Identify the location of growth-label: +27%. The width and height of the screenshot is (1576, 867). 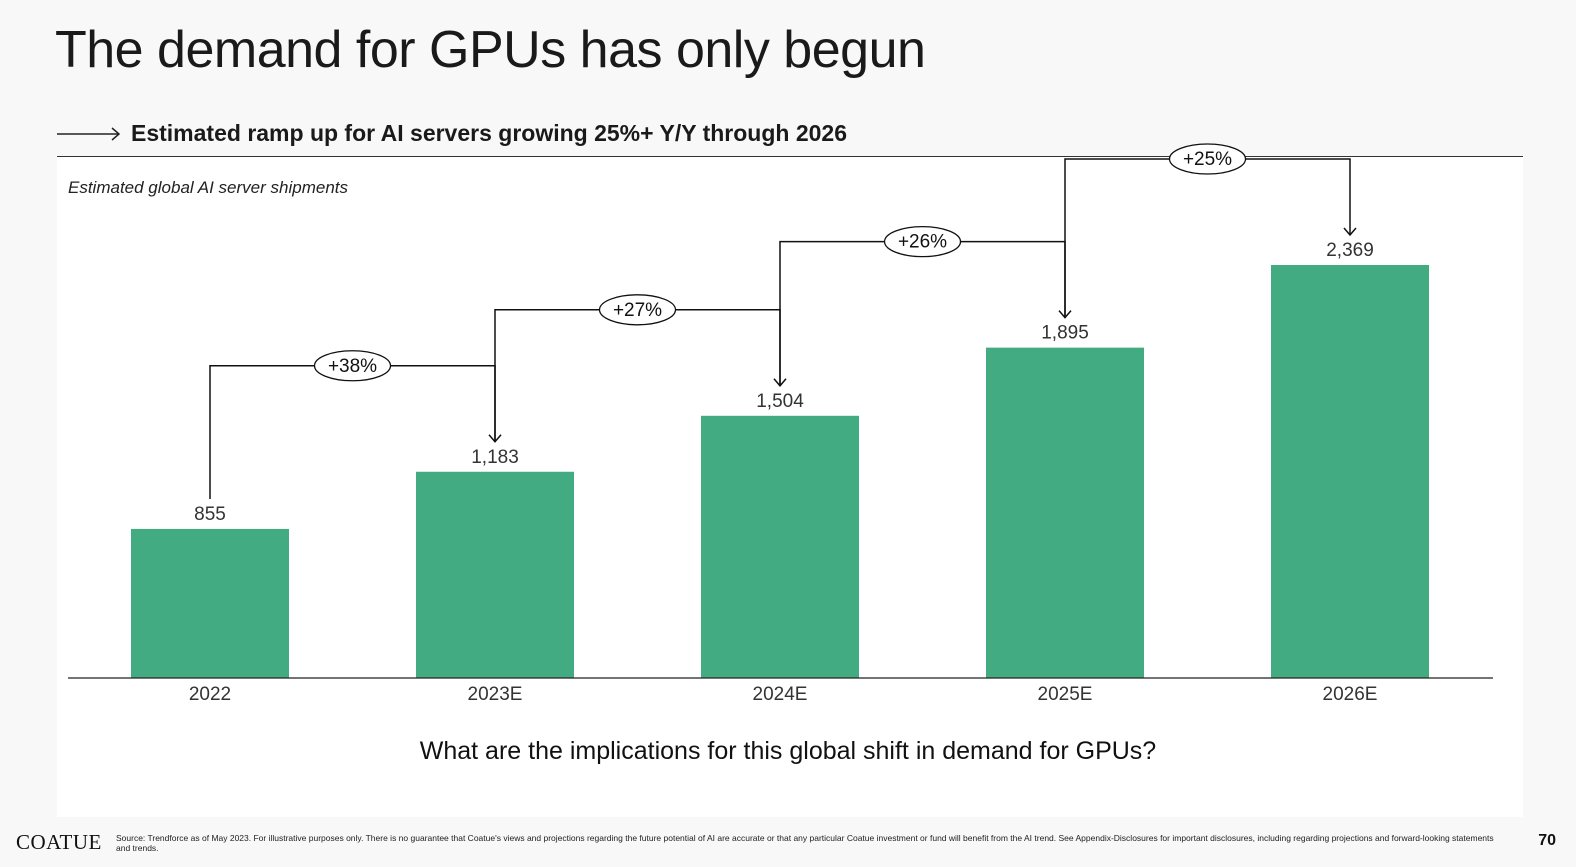
(637, 310).